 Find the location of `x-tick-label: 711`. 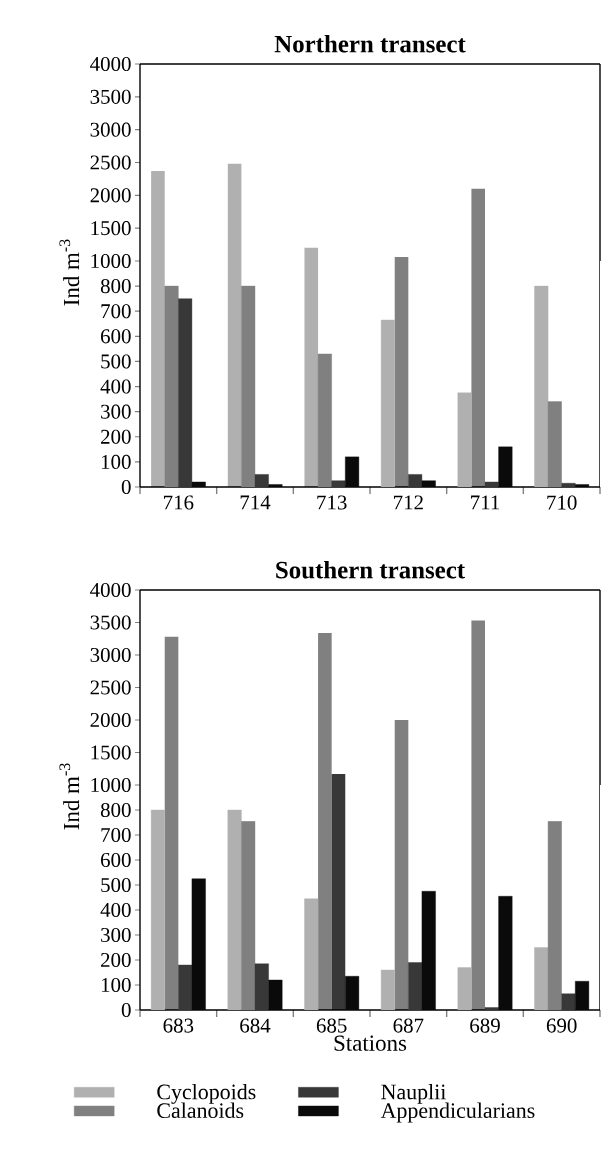

x-tick-label: 711 is located at coordinates (485, 502).